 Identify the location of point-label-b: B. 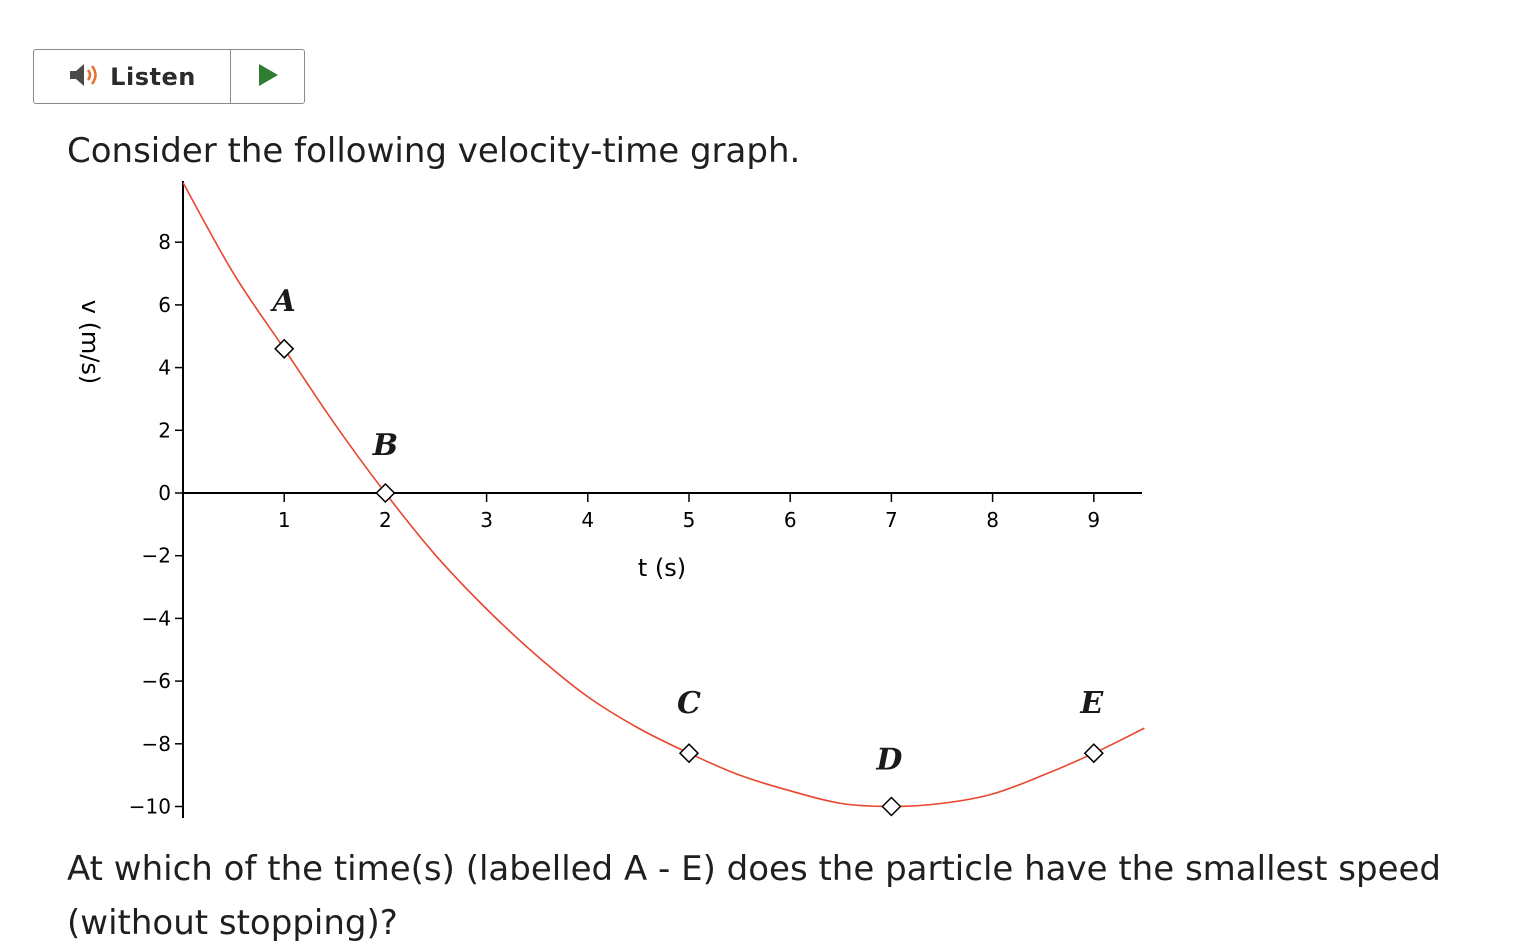
(385, 445).